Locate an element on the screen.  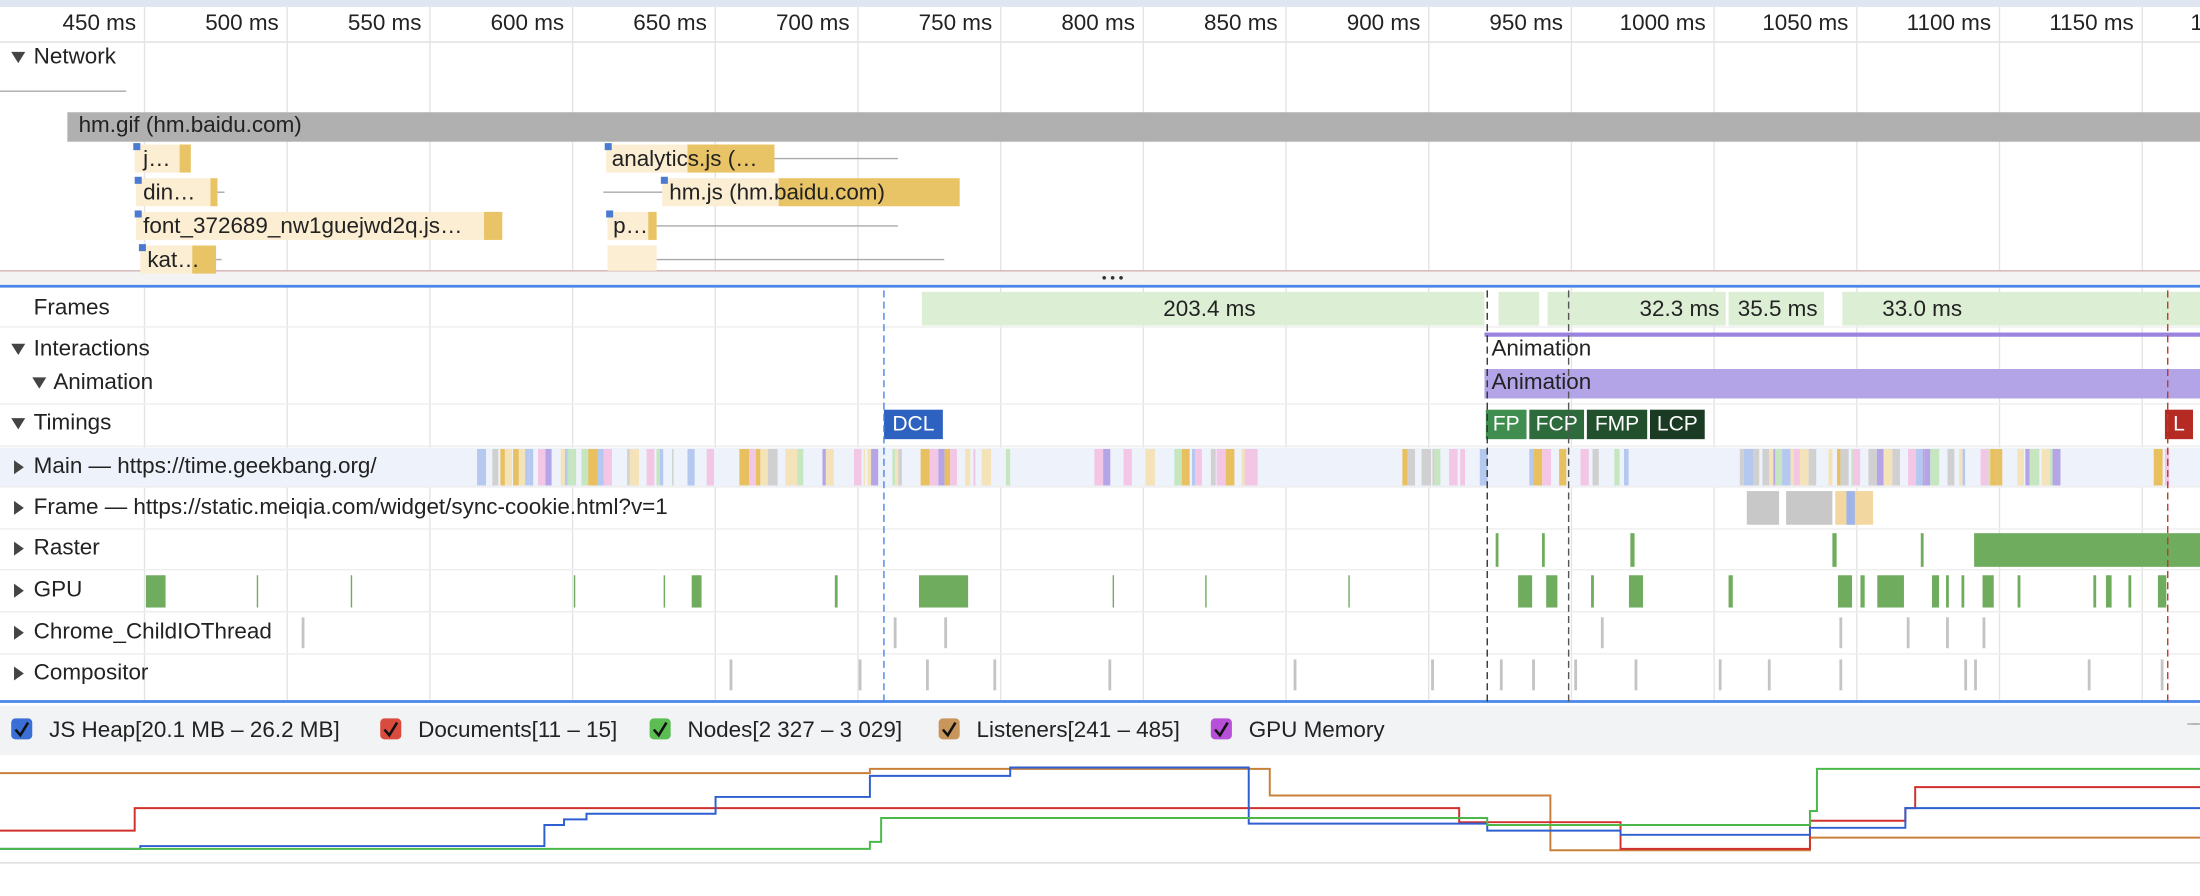
counter-label: Nodes[2 327 – 3 029] is located at coordinates (794, 729).